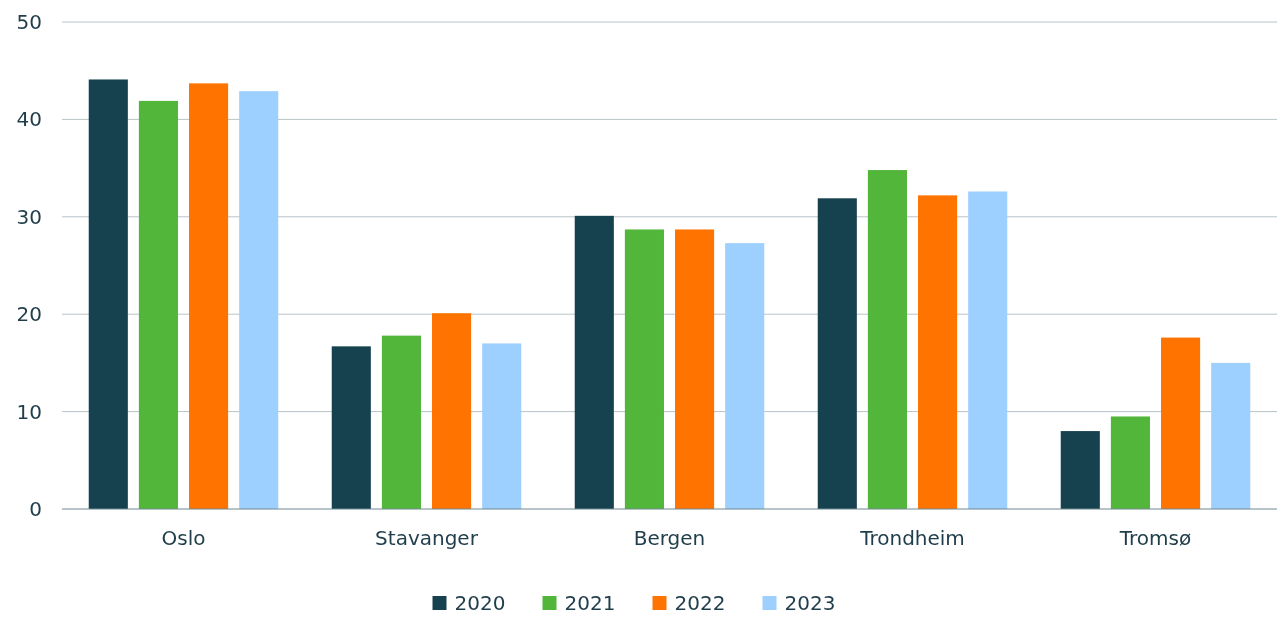 This screenshot has width=1285, height=623. Describe the element at coordinates (29, 119) in the screenshot. I see `y-tick-label: 40` at that location.